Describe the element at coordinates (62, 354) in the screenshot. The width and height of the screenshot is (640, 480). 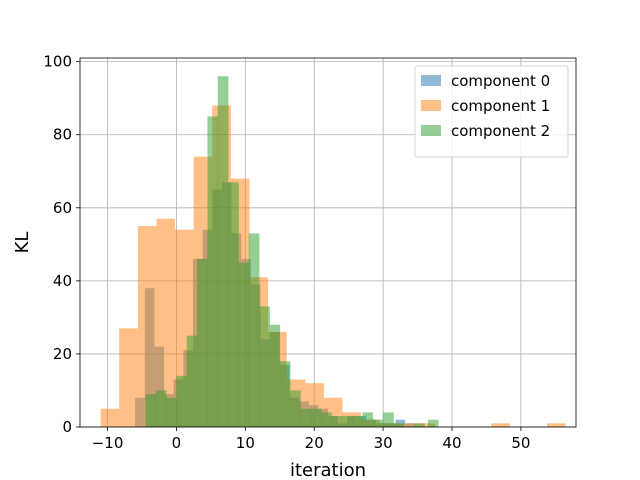
I see `y-tick-label: 20` at that location.